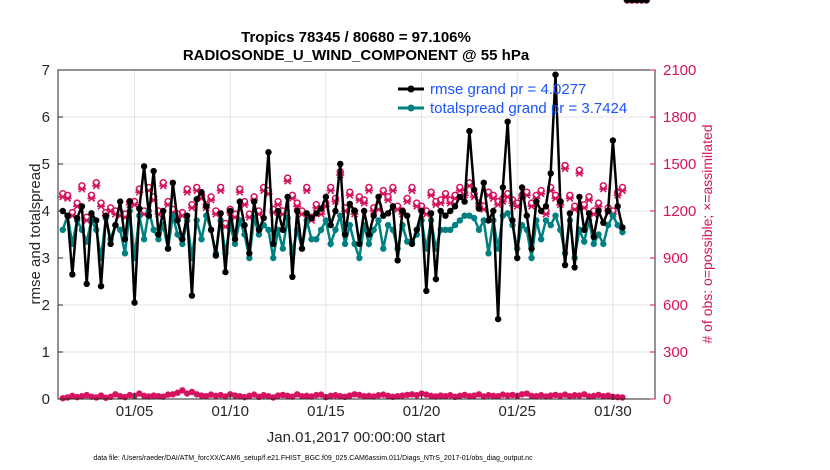 This screenshot has height=470, width=830. What do you see at coordinates (46, 164) in the screenshot?
I see `y-tick-label-5: 5` at bounding box center [46, 164].